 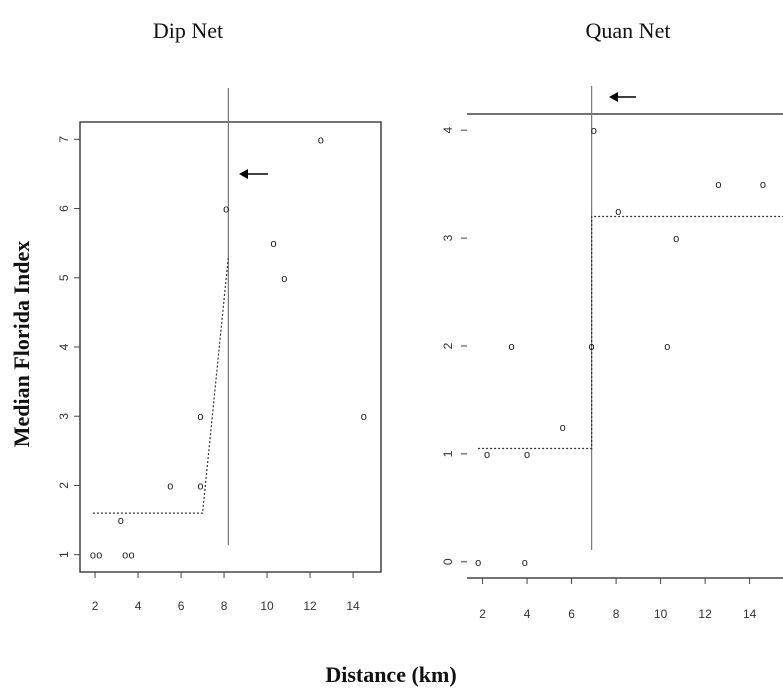 What do you see at coordinates (64, 277) in the screenshot?
I see `y-tick-label: 5` at bounding box center [64, 277].